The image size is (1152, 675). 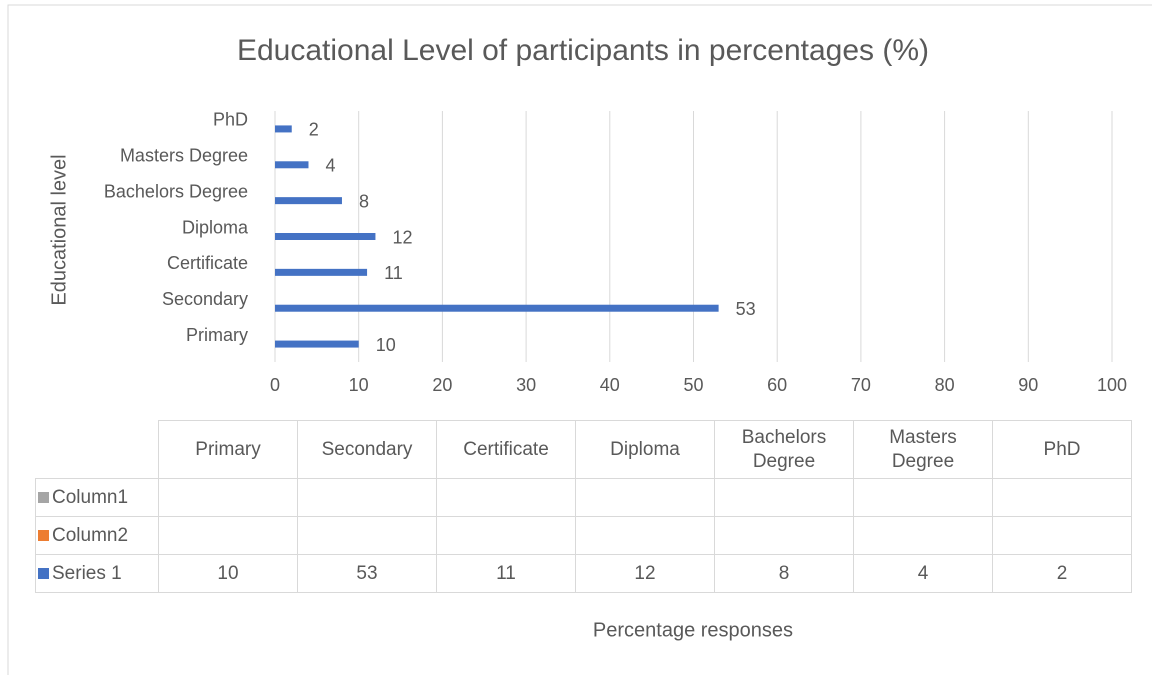 What do you see at coordinates (275, 385) in the screenshot?
I see `x-tick-label: 0` at bounding box center [275, 385].